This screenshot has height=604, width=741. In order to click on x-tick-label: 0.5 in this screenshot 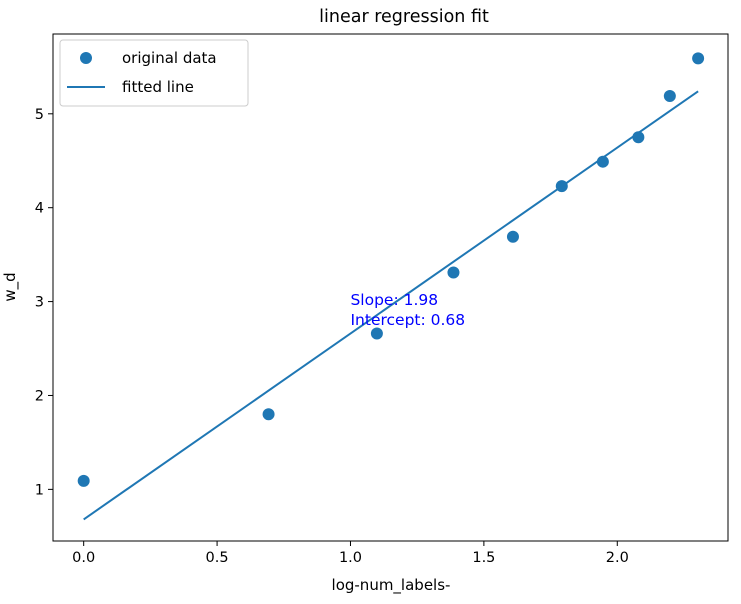, I will do `click(217, 558)`.